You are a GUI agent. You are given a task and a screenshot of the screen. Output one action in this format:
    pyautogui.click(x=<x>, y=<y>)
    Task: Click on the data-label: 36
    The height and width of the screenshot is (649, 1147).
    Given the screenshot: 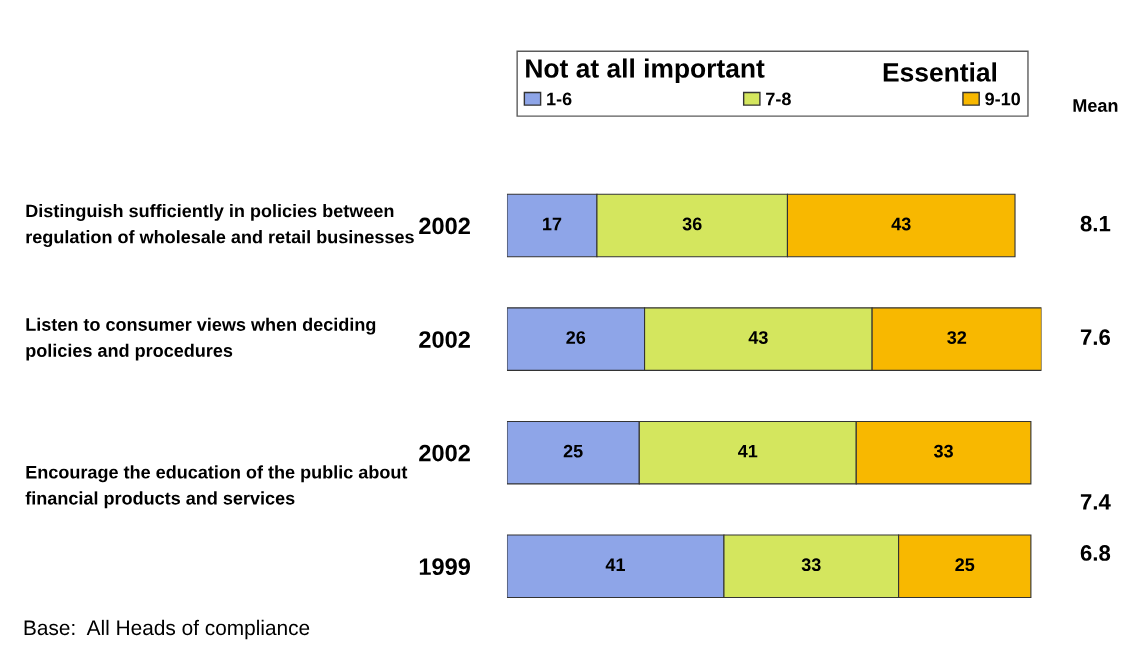 What is the action you would take?
    pyautogui.click(x=692, y=224)
    